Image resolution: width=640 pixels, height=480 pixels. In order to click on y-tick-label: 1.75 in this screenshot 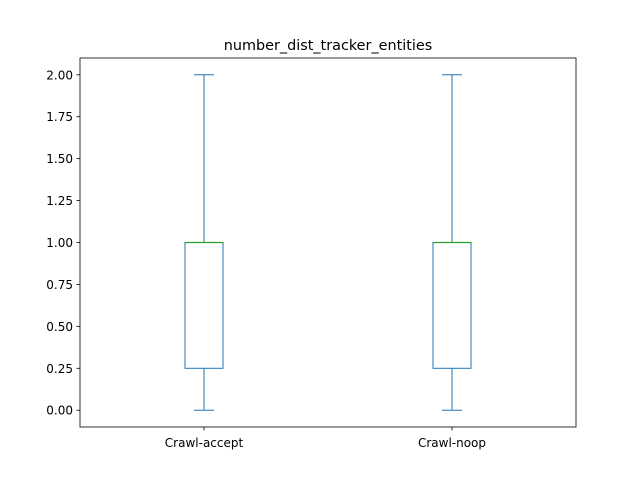, I will do `click(59, 117)`.